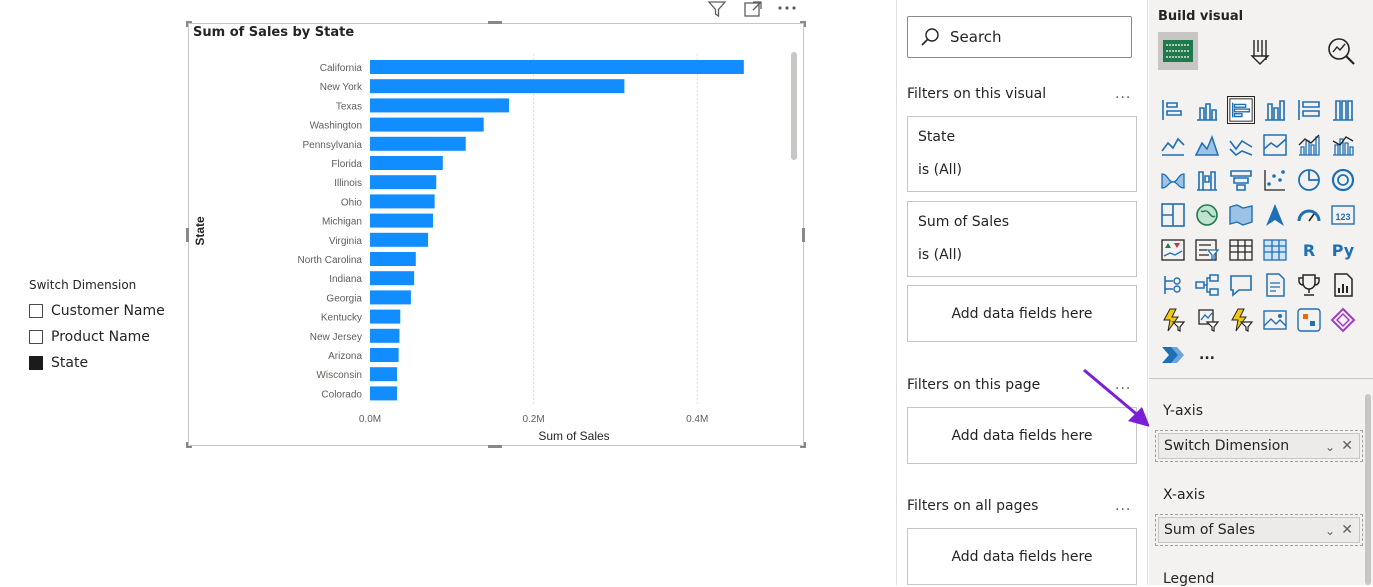  I want to click on filters-on-page-title: Filters on this page, so click(974, 385).